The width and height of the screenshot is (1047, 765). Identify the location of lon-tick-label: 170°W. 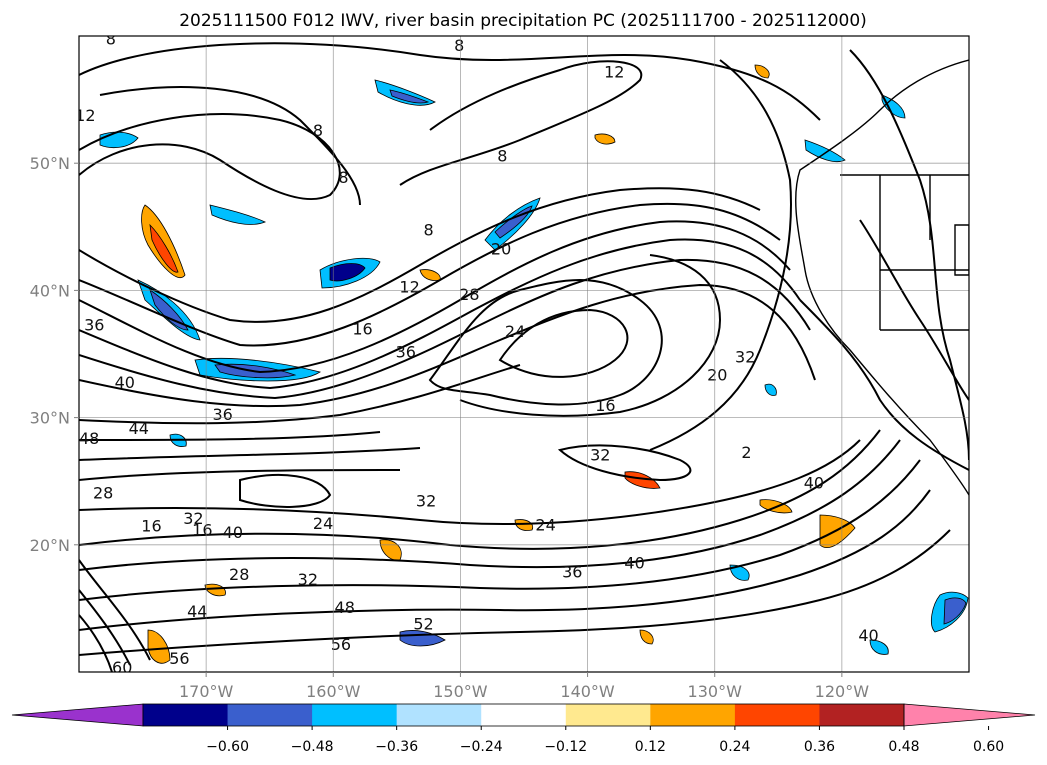
(206, 691).